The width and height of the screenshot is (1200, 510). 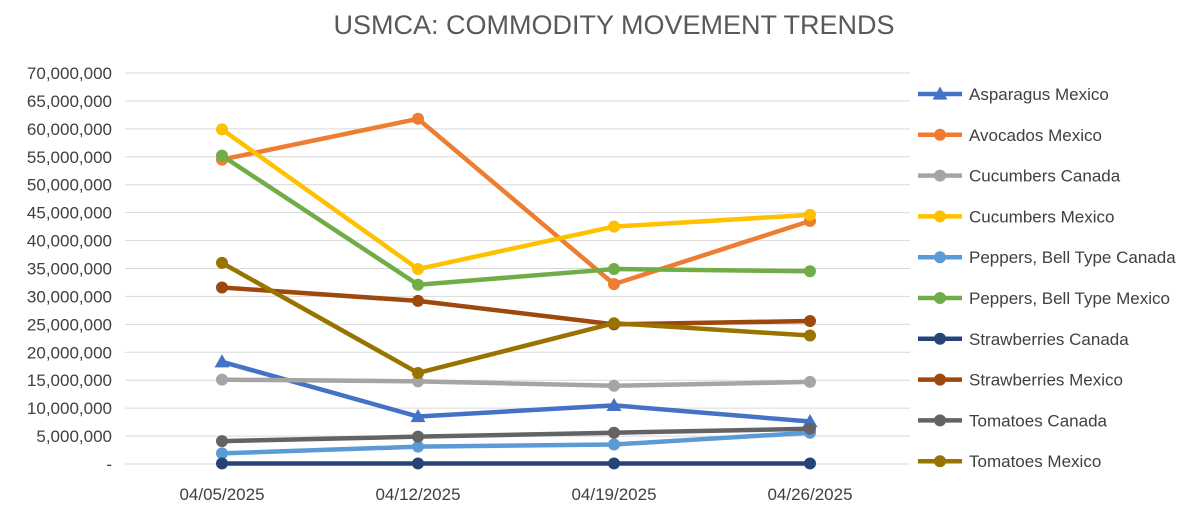 I want to click on x-axis-tick-labels: 04/05/2025 04/12/2025 04/19/2025 04/26/2025, so click(x=515, y=494).